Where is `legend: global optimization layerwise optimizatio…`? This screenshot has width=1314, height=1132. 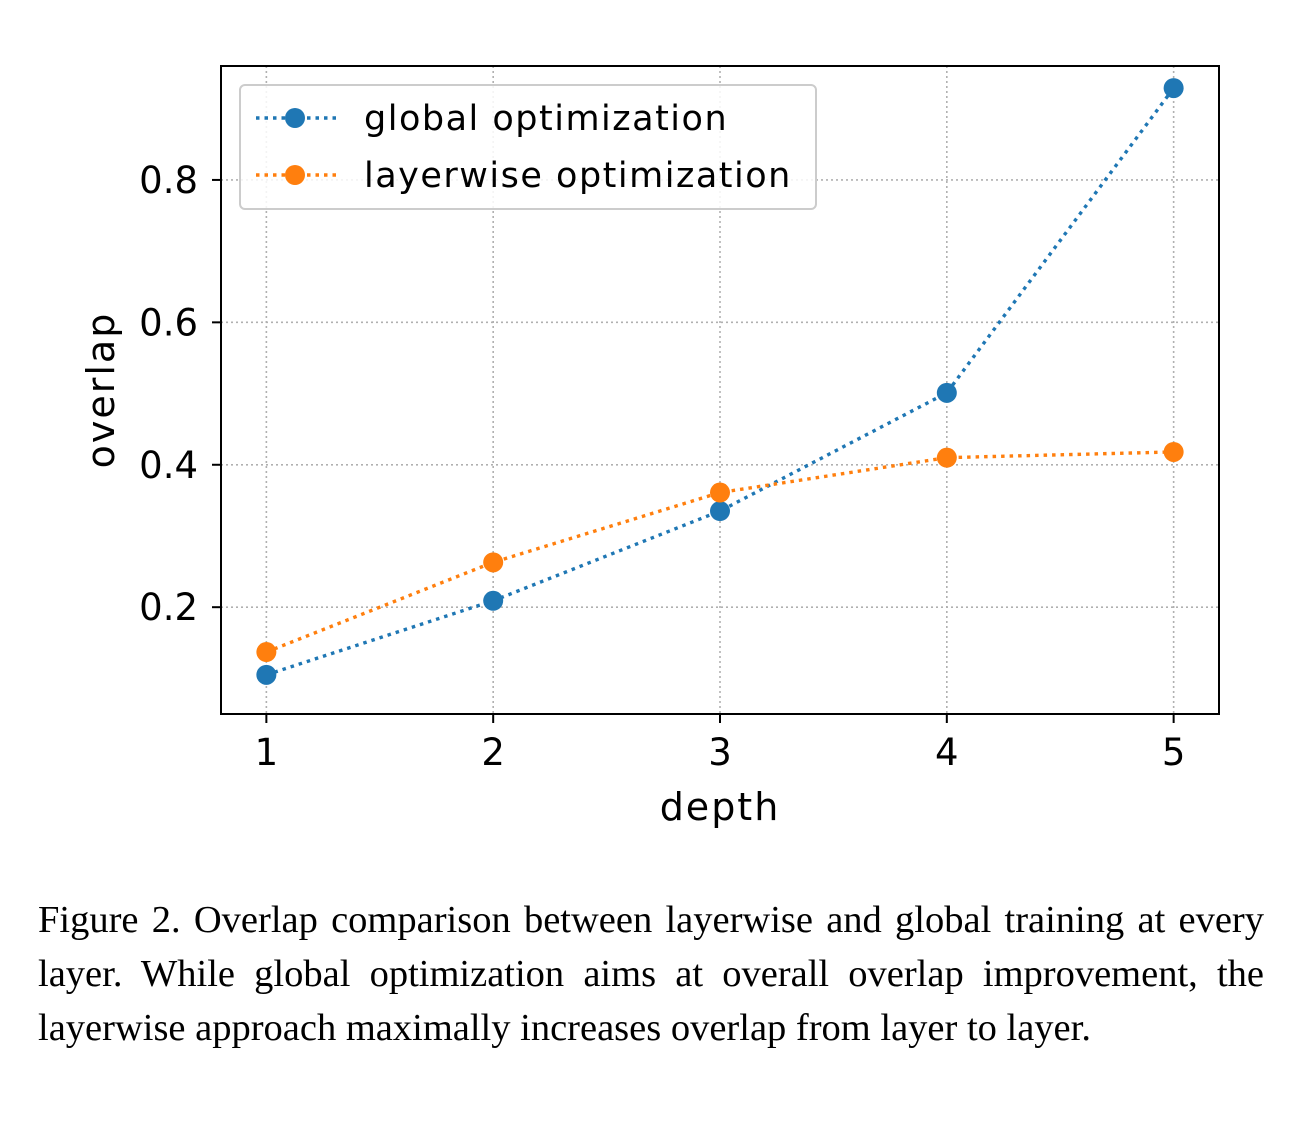
legend: global optimization layerwise optimizatio… is located at coordinates (528, 147).